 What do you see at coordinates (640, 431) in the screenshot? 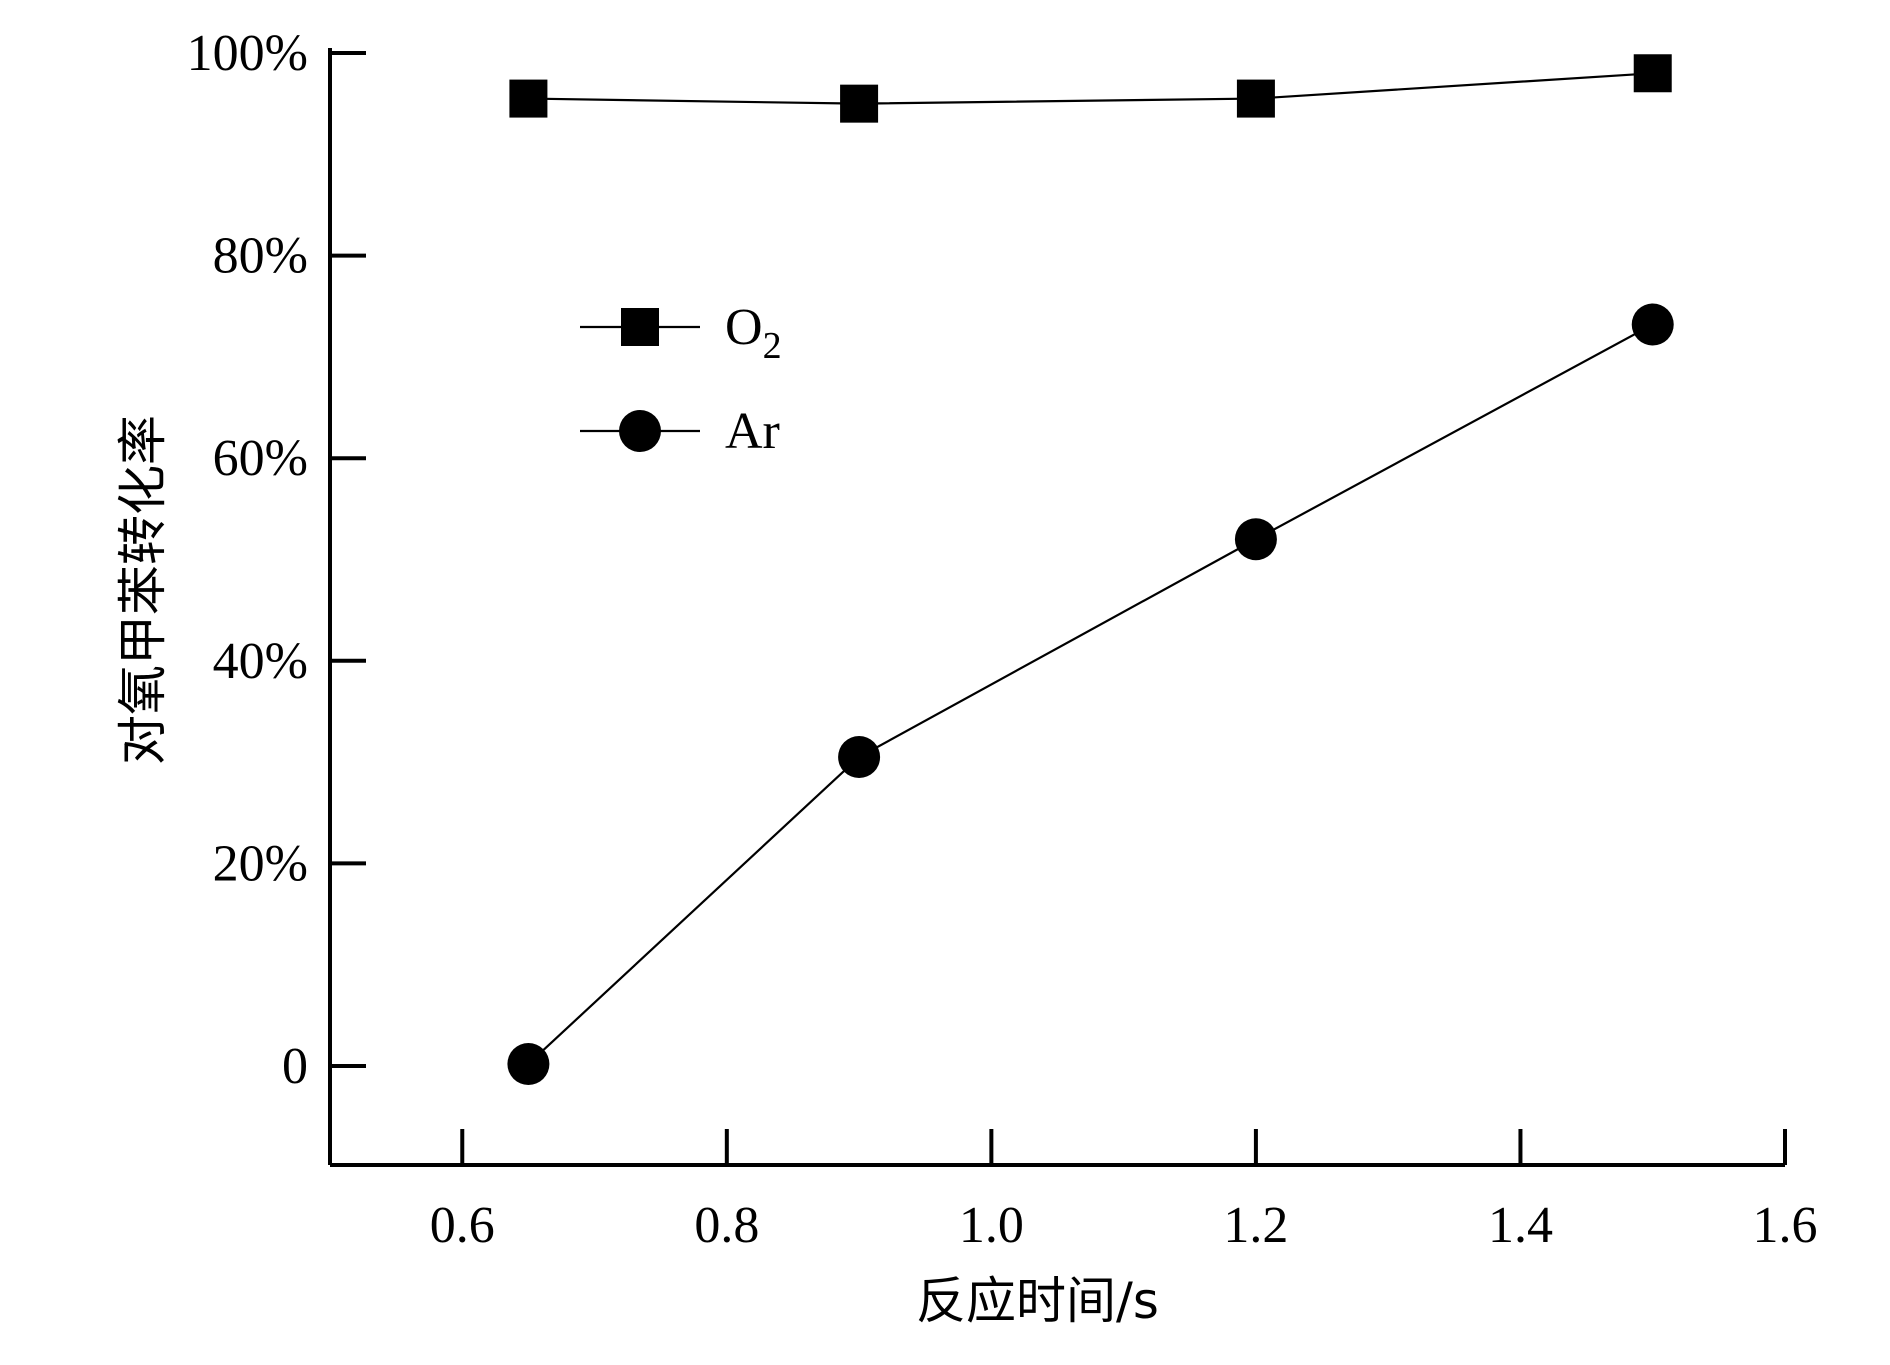
I see `legend-marker-circle` at bounding box center [640, 431].